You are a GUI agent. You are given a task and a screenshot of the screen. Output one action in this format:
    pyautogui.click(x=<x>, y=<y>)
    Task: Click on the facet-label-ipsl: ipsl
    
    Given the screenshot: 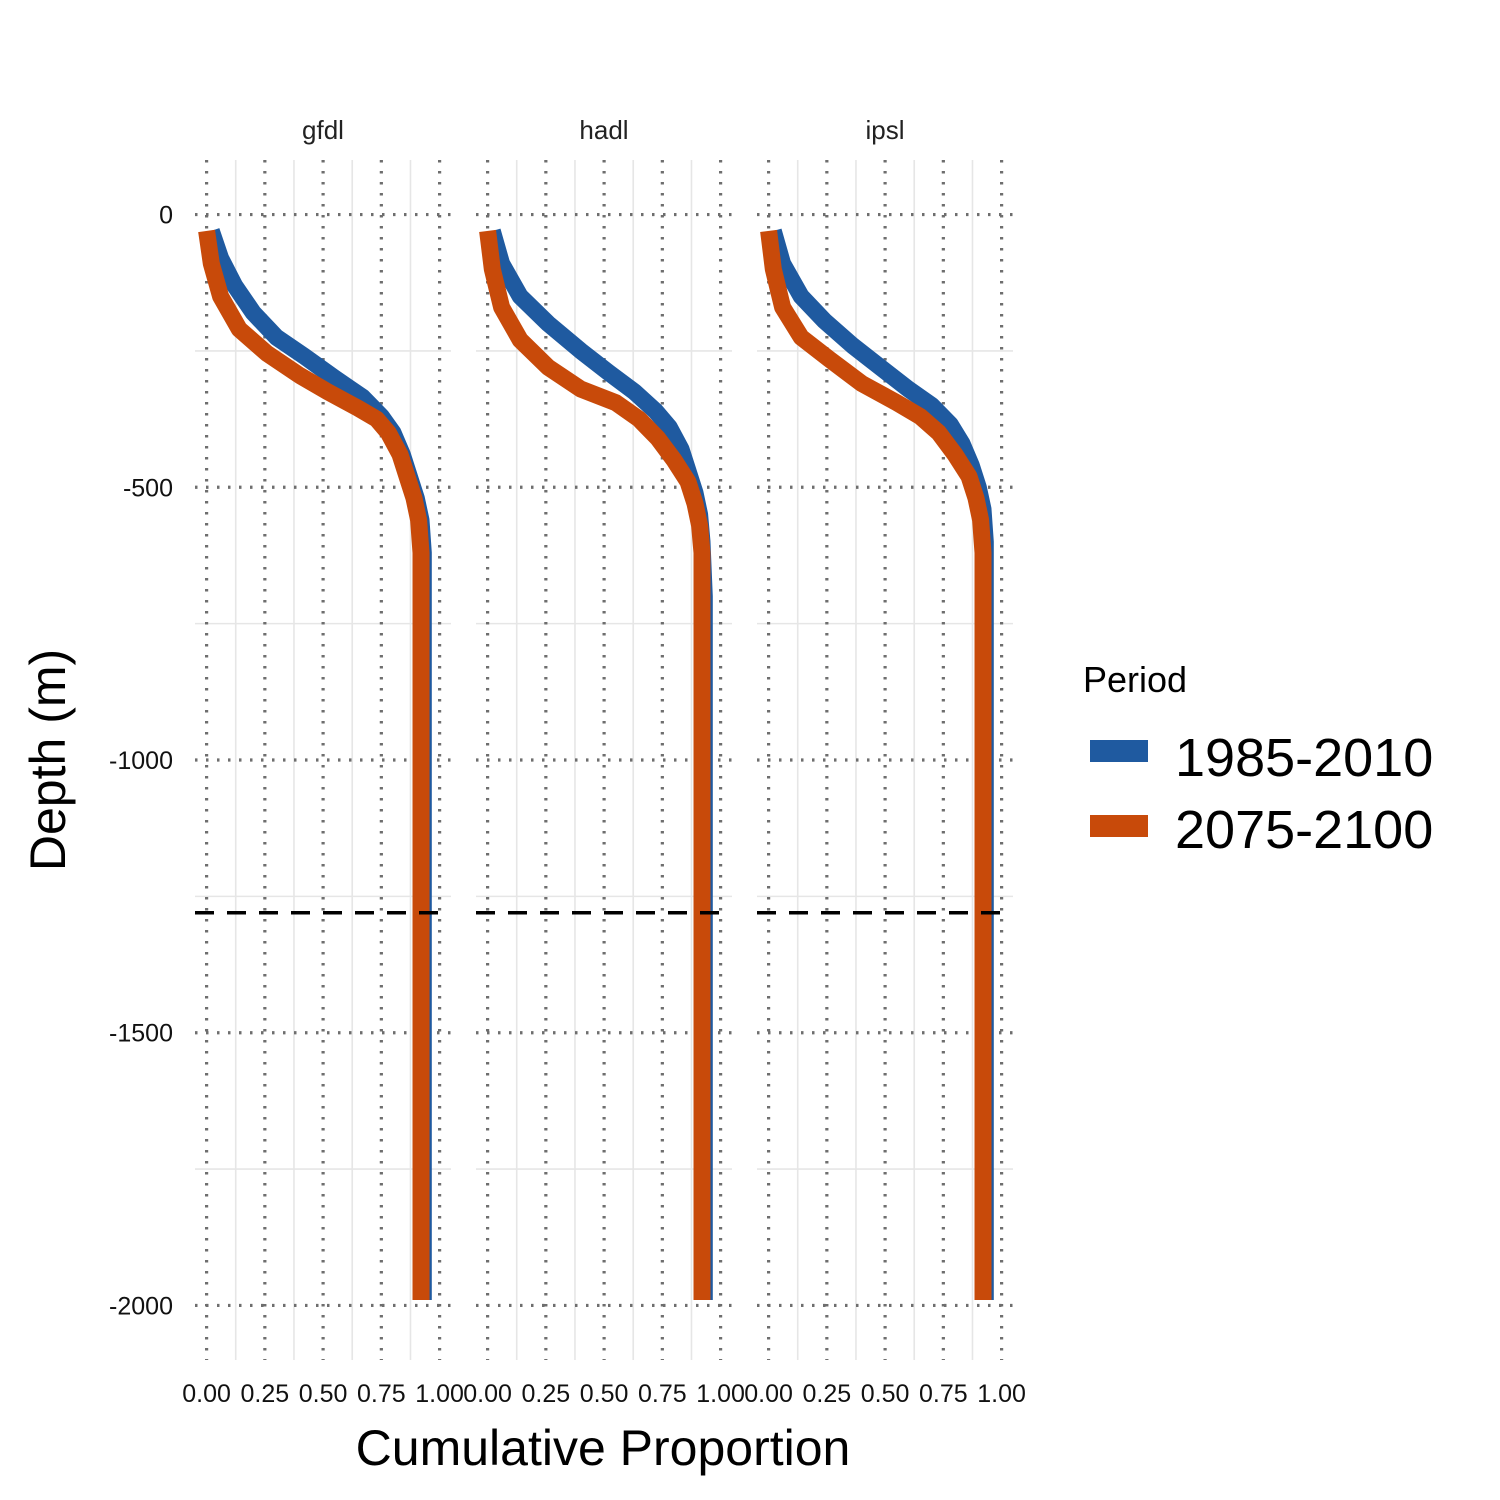 What is the action you would take?
    pyautogui.click(x=884, y=130)
    